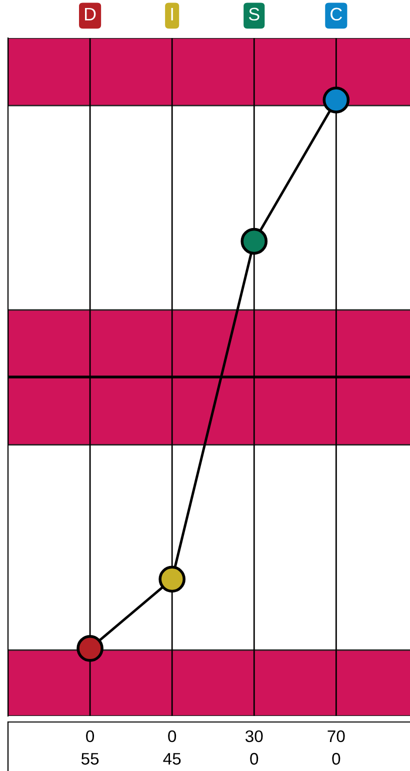 This screenshot has width=410, height=771. What do you see at coordinates (336, 736) in the screenshot?
I see `text: 70` at bounding box center [336, 736].